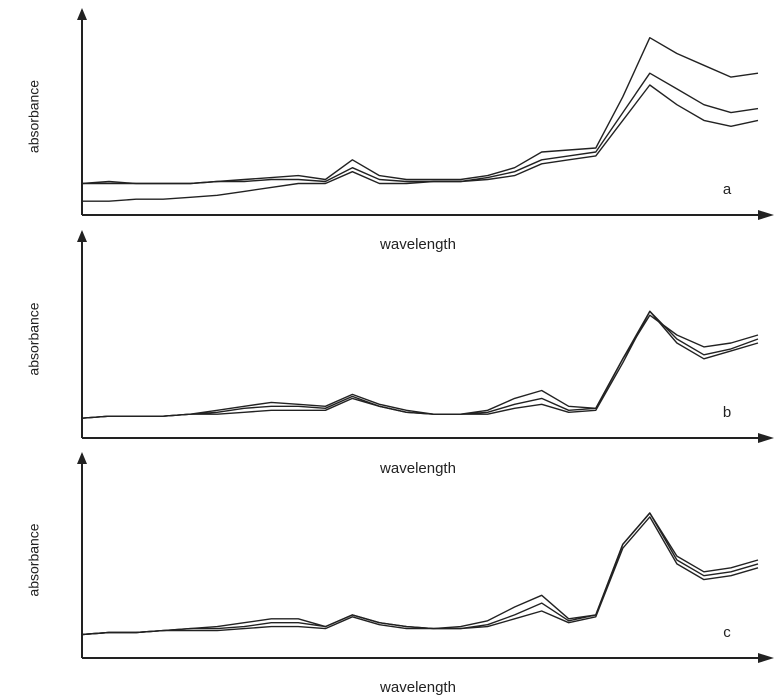 The image size is (778, 697). I want to click on panel-label: c, so click(727, 632).